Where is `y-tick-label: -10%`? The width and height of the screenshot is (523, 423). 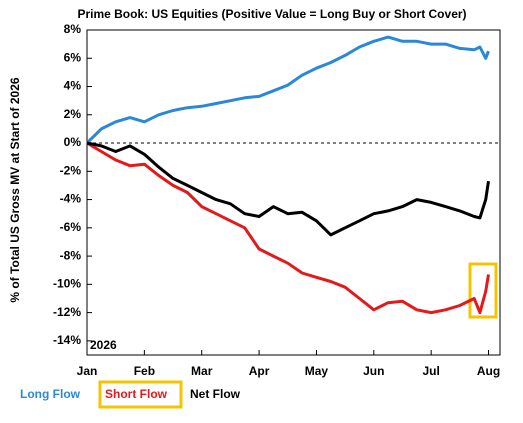
y-tick-label: -10% is located at coordinates (67, 284).